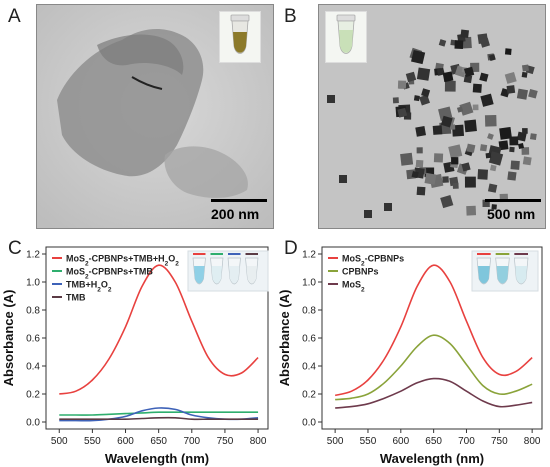 The width and height of the screenshot is (550, 467). I want to click on vial-inset-a, so click(240, 37).